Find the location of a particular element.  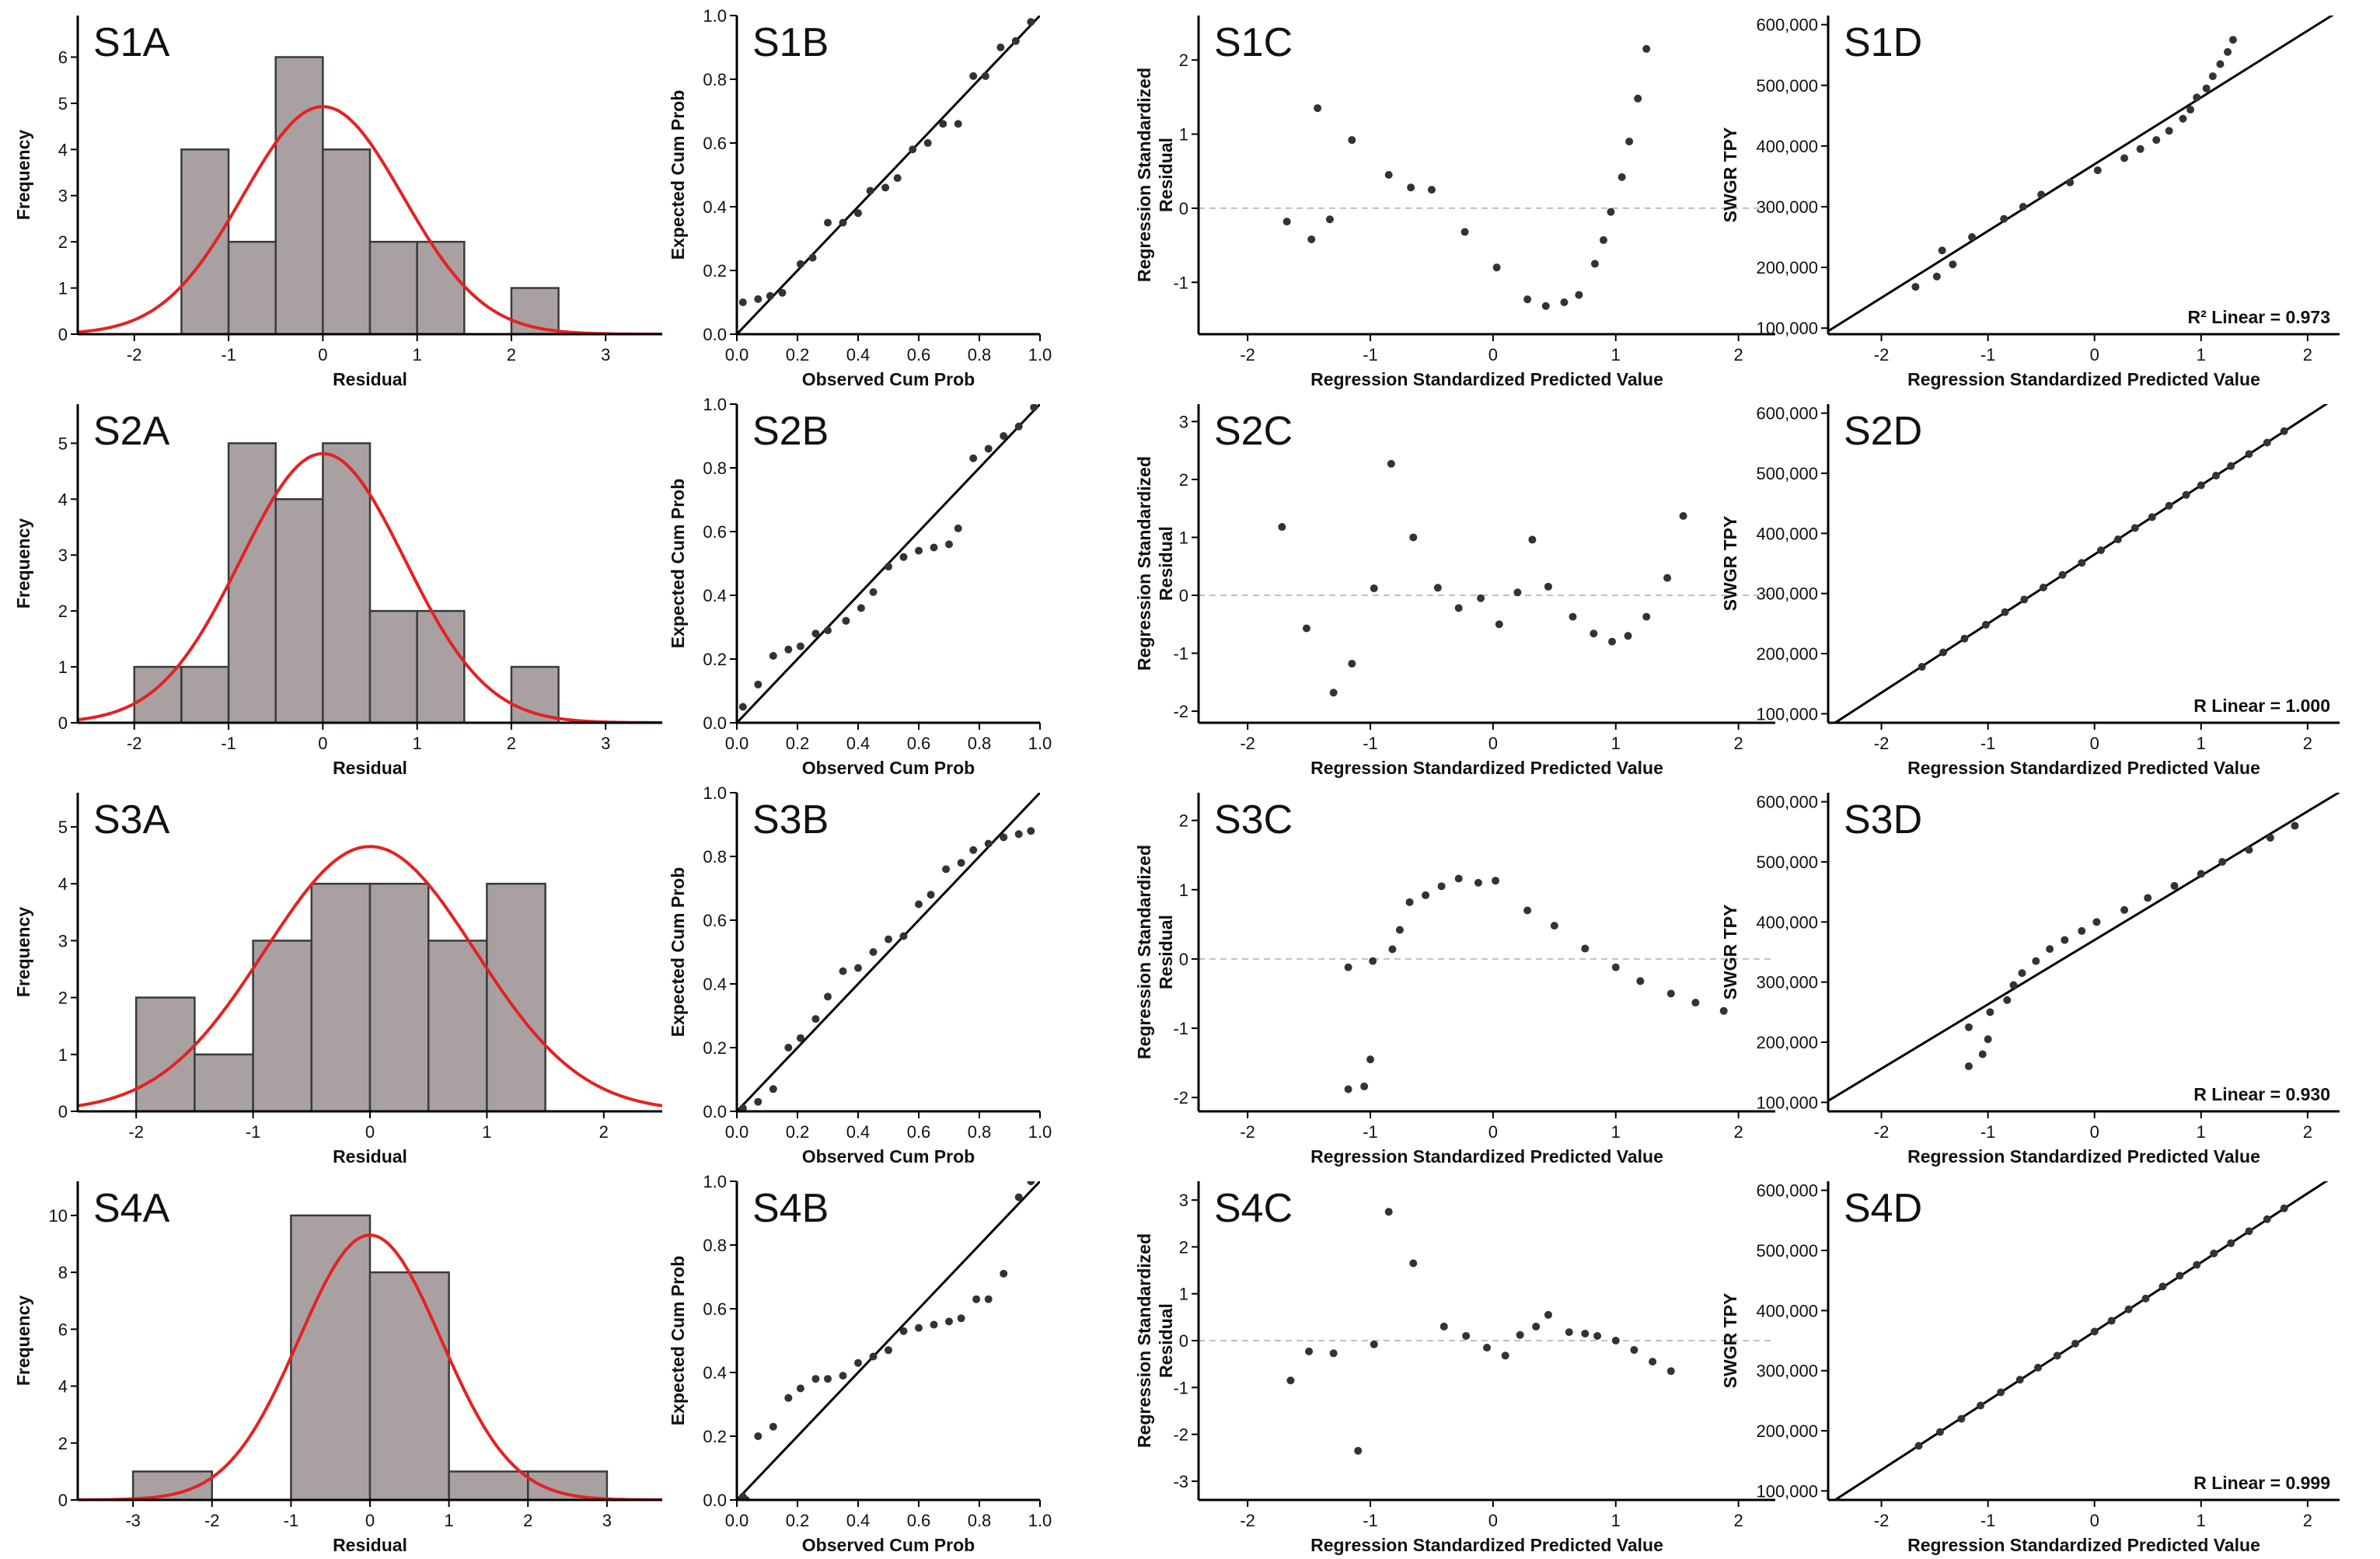

x-tick-label: 0.0 is located at coordinates (737, 354).